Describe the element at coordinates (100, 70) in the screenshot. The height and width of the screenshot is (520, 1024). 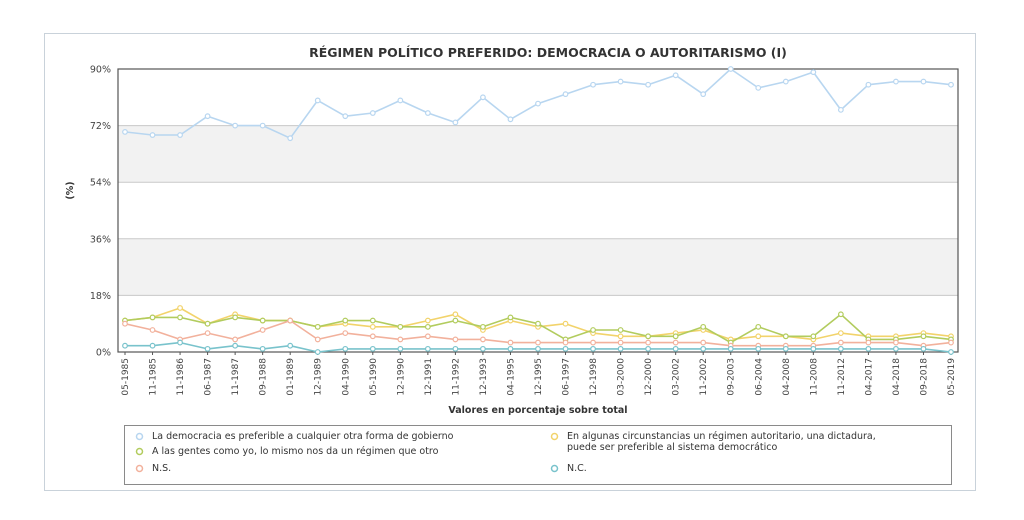
I see `y-tick-label: 90%` at that location.